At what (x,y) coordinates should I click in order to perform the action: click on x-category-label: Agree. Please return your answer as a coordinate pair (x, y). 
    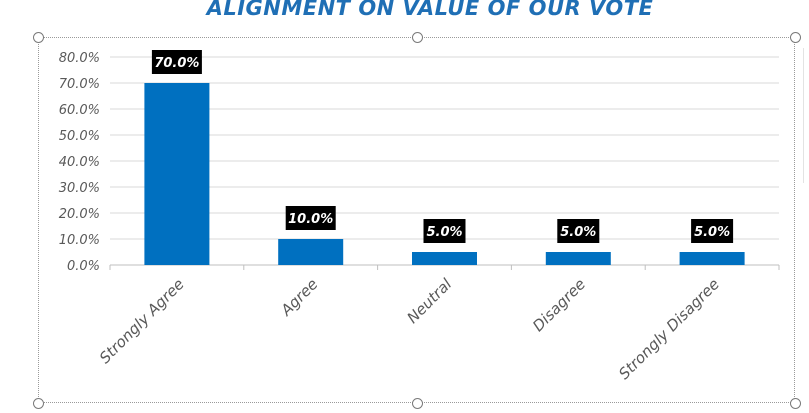
    Looking at the image, I should click on (299, 297).